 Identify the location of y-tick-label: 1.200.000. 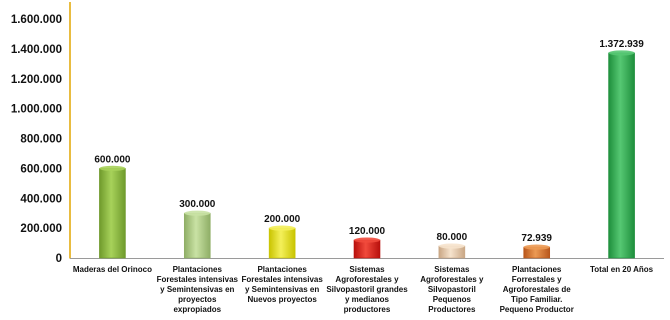
(36, 80).